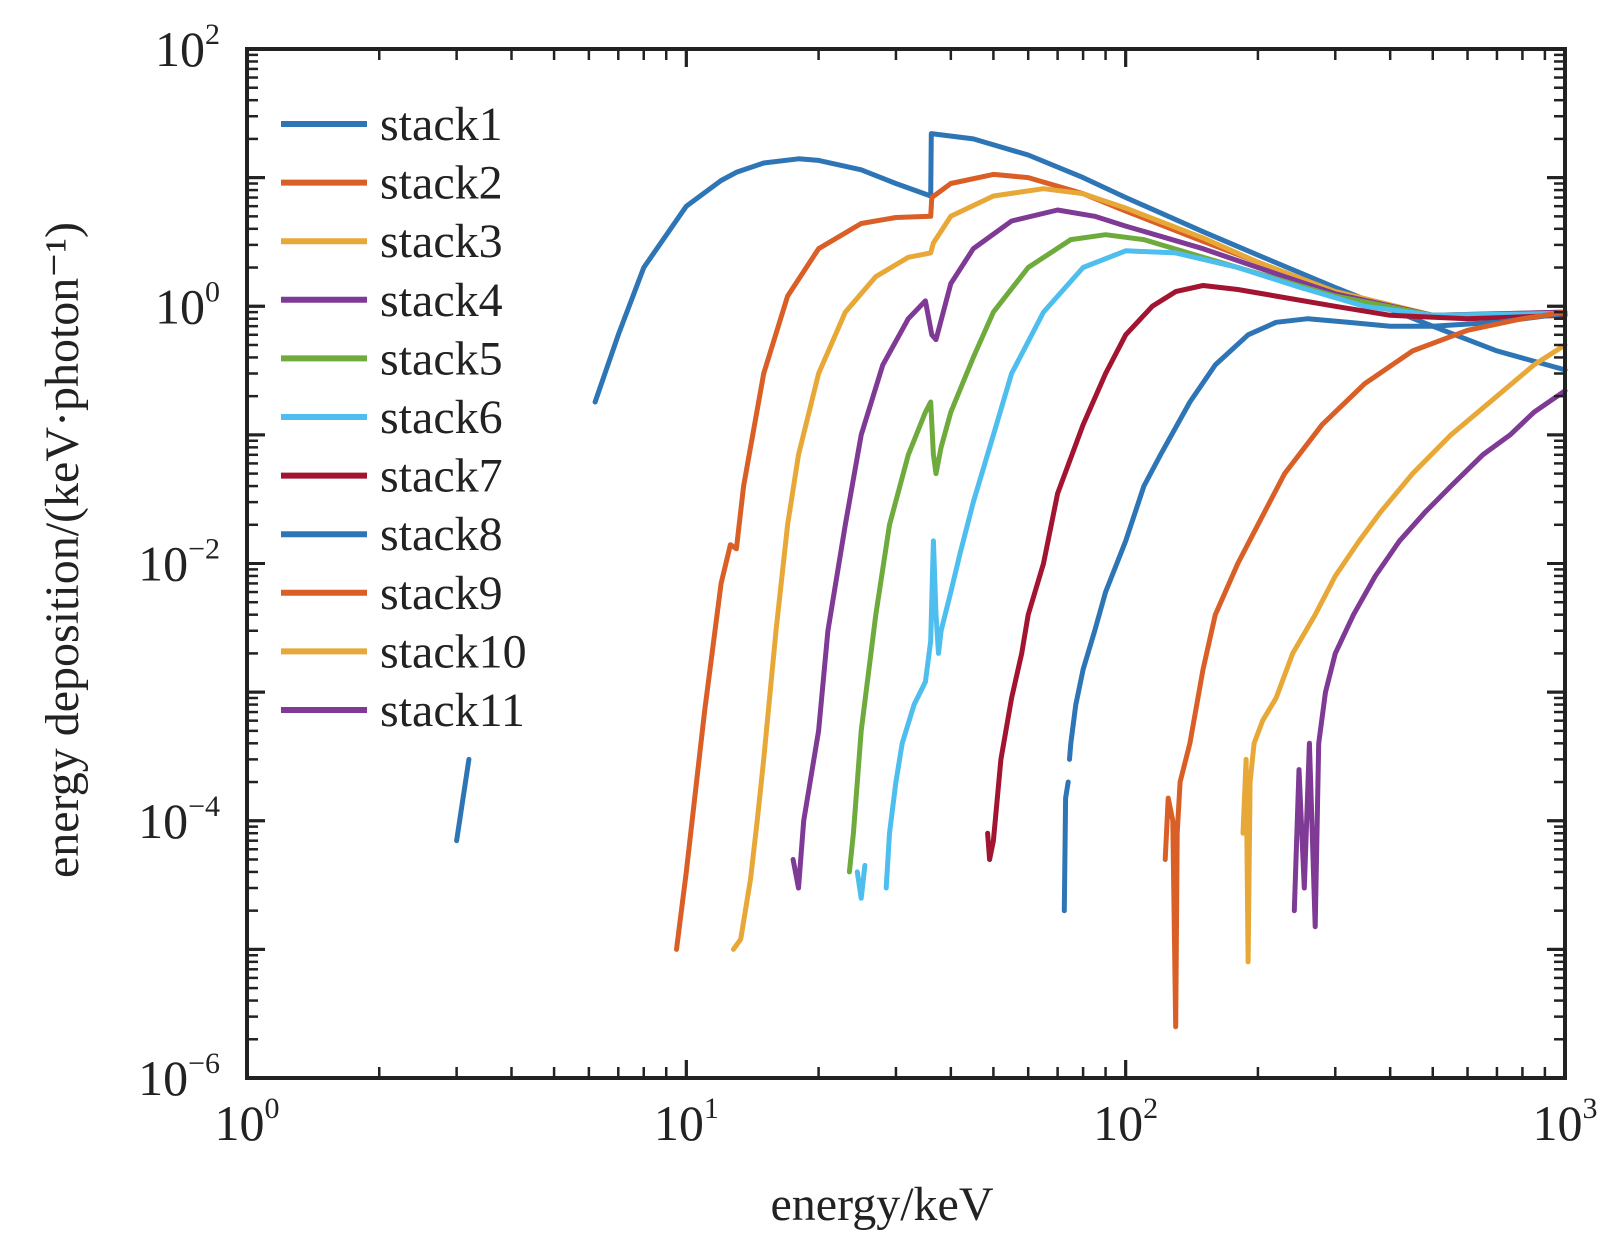 This screenshot has width=1606, height=1245. Describe the element at coordinates (187, 47) in the screenshot. I see `y-tick-label: 10²` at that location.